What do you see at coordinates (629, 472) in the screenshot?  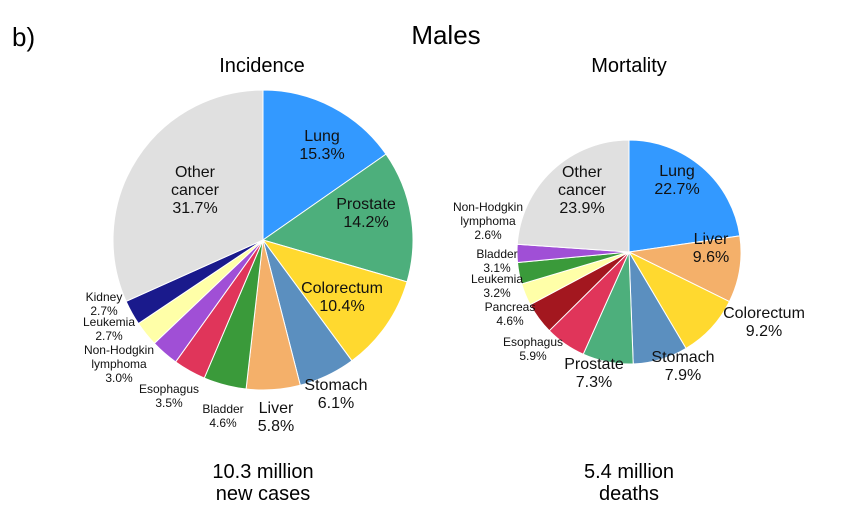 I see `mortality-total-line1: 5.4 million` at bounding box center [629, 472].